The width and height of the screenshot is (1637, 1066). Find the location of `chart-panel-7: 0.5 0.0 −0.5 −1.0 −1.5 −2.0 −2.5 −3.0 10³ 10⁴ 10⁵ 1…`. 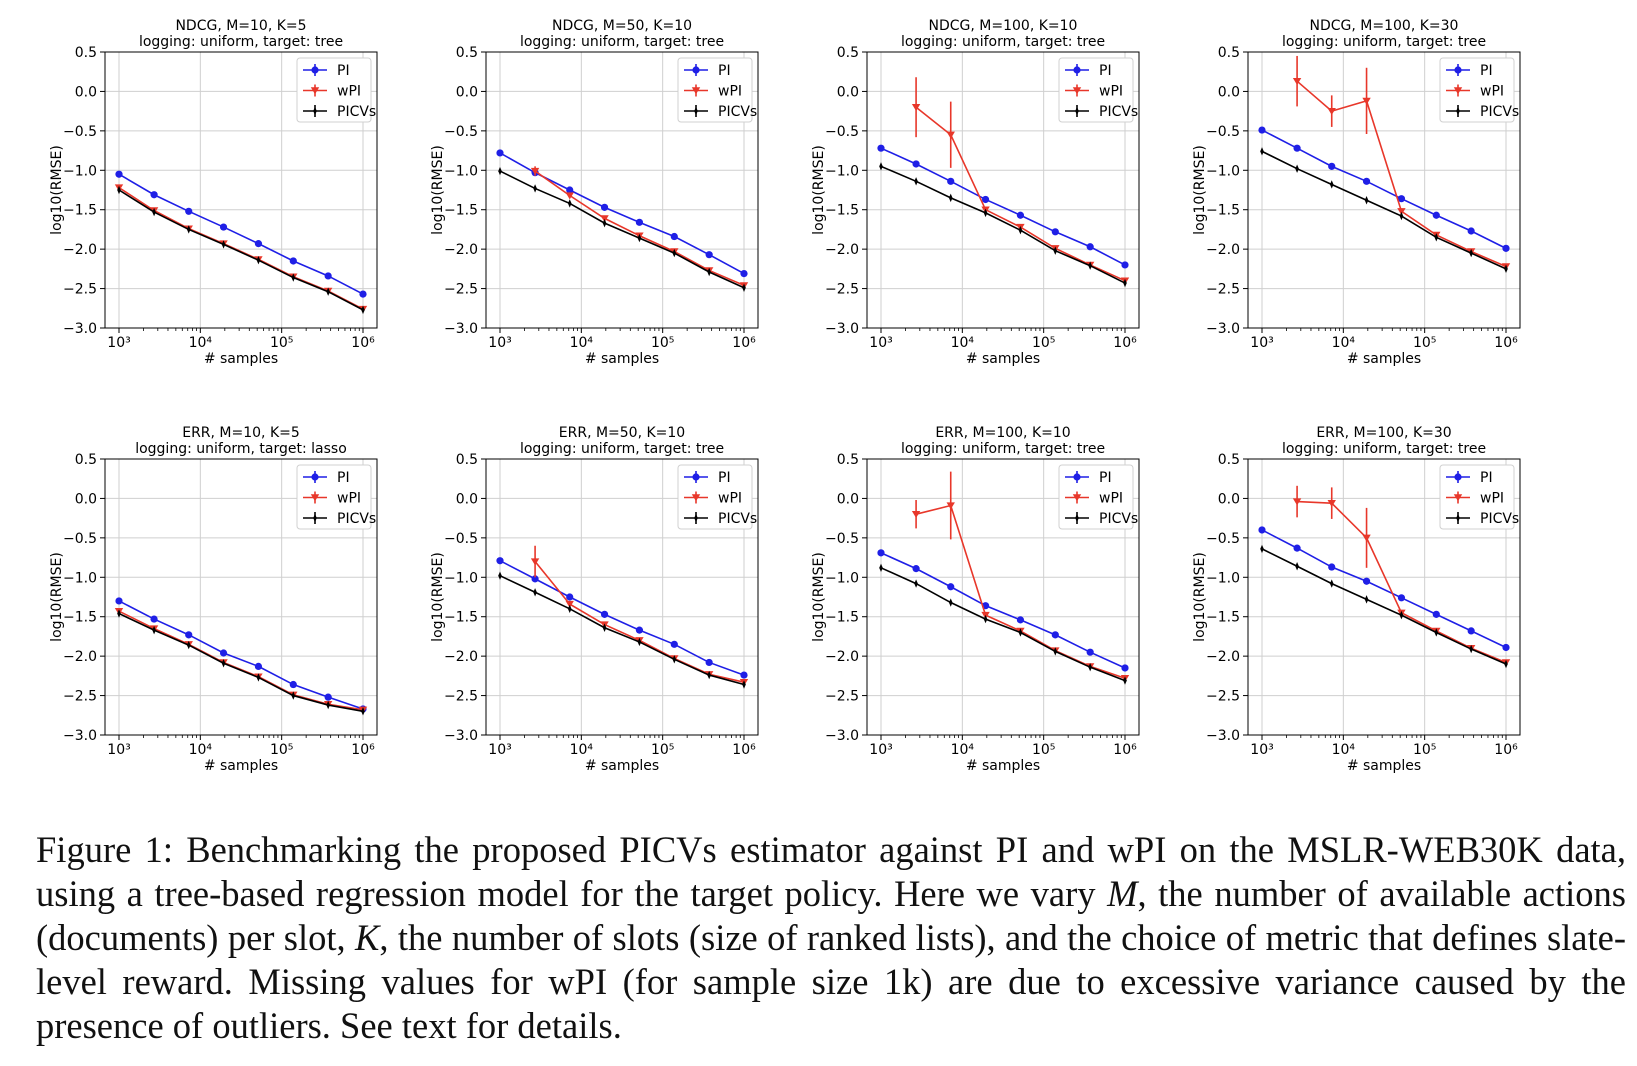

chart-panel-7: 0.5 0.0 −0.5 −1.0 −1.5 −2.0 −2.5 −3.0 10³ 10⁴ 10⁵ 1… is located at coordinates (975, 599).